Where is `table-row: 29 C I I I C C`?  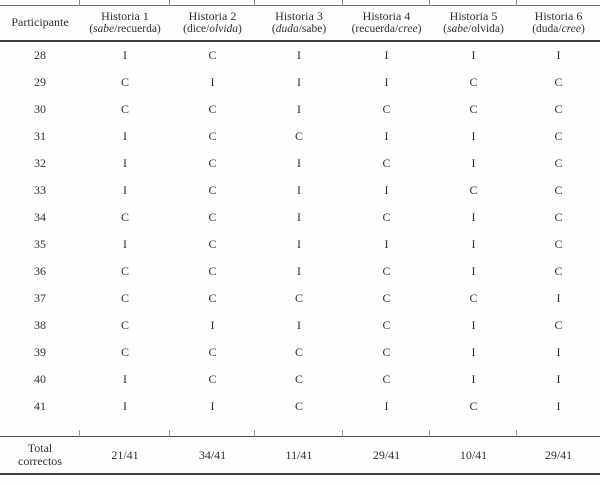 table-row: 29 C I I I C C is located at coordinates (300, 82).